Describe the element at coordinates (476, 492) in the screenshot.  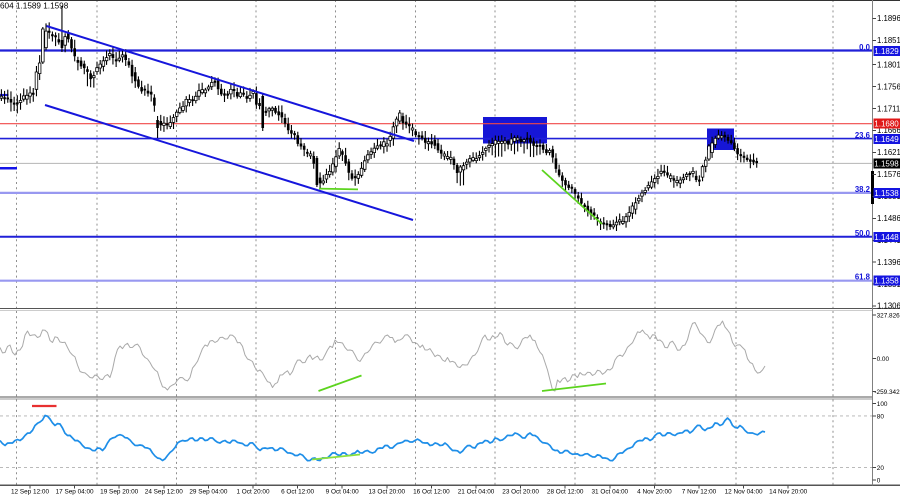
I see `svg-text: 21 Oct 04:00` at that location.